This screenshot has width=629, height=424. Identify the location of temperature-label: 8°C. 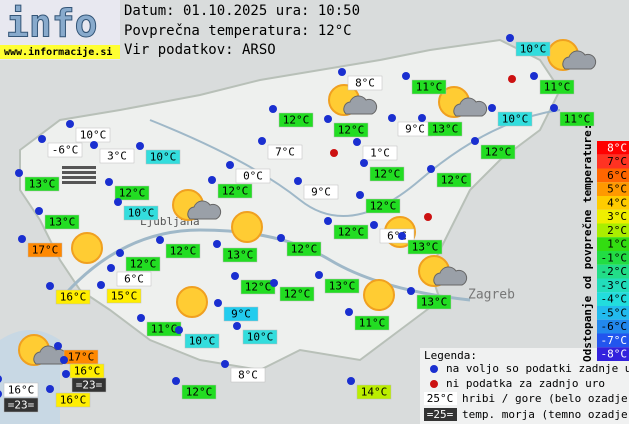
(365, 83).